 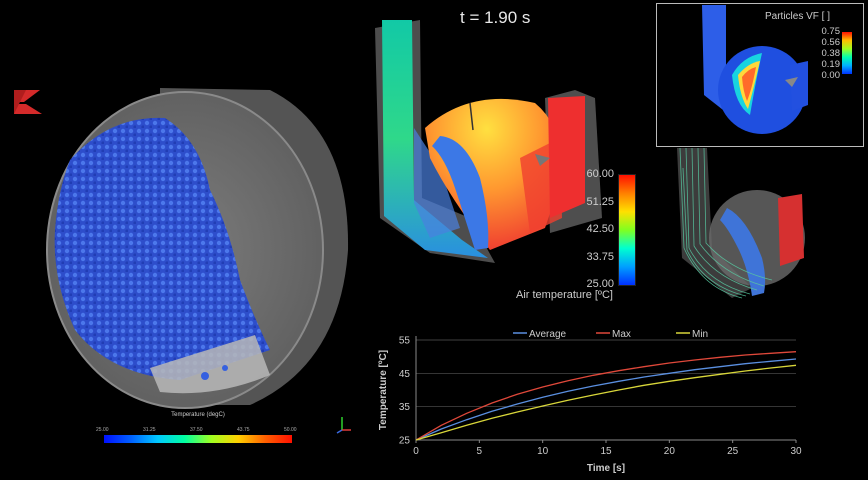 What do you see at coordinates (196, 430) in the screenshot?
I see `drum-colorbar-tick: 37.50` at bounding box center [196, 430].